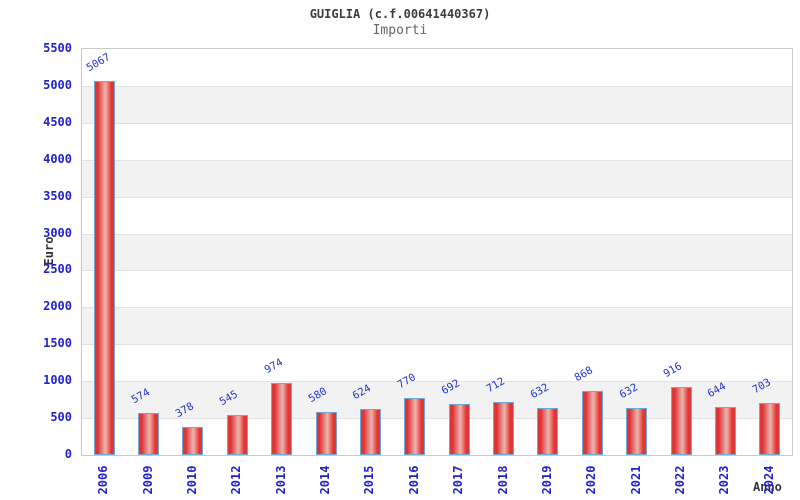 The width and height of the screenshot is (800, 500). I want to click on bar-2016, so click(415, 426).